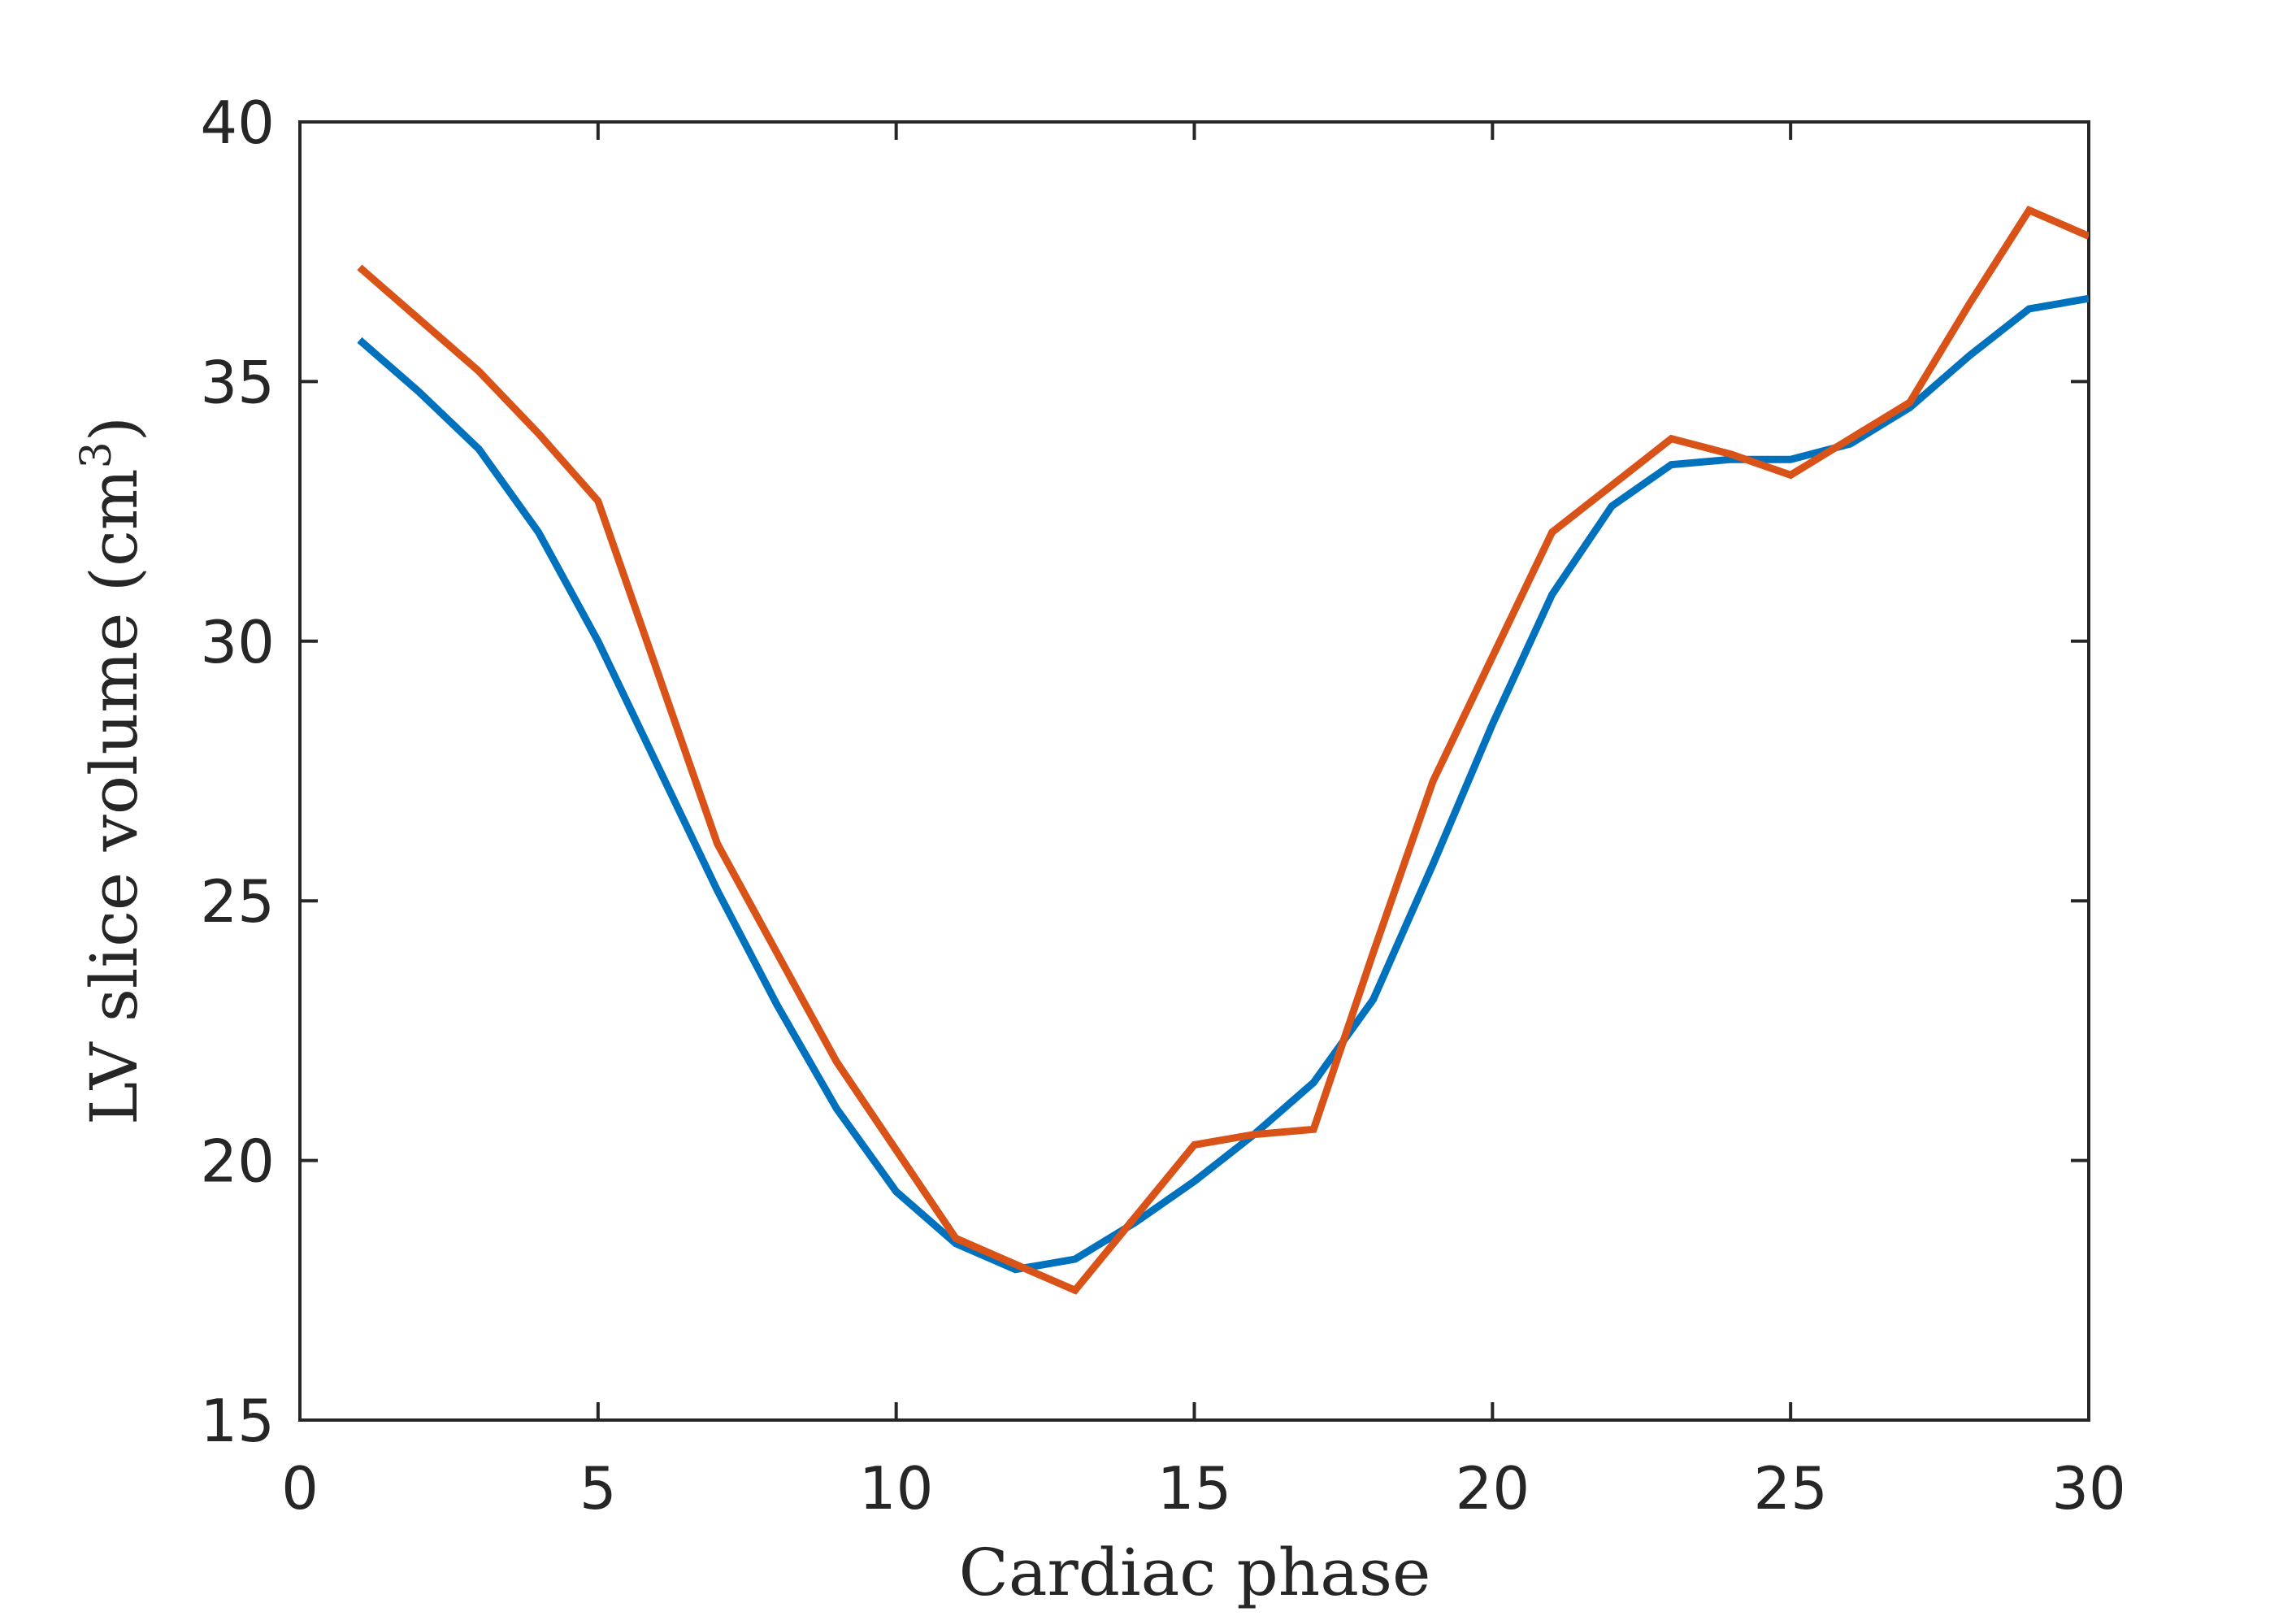 Image resolution: width=2296 pixels, height=1616 pixels. I want to click on y-axis-title: LV slice volume (cm3), so click(112, 770).